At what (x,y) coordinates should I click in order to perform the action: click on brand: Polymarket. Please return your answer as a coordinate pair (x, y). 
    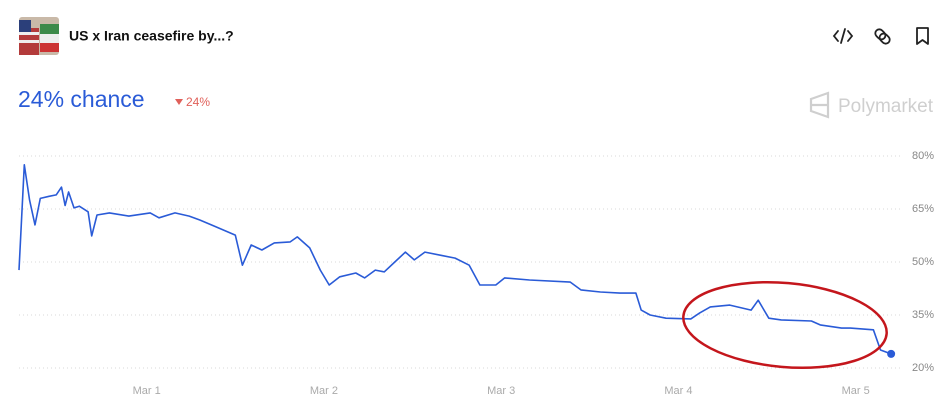
    Looking at the image, I should click on (886, 106).